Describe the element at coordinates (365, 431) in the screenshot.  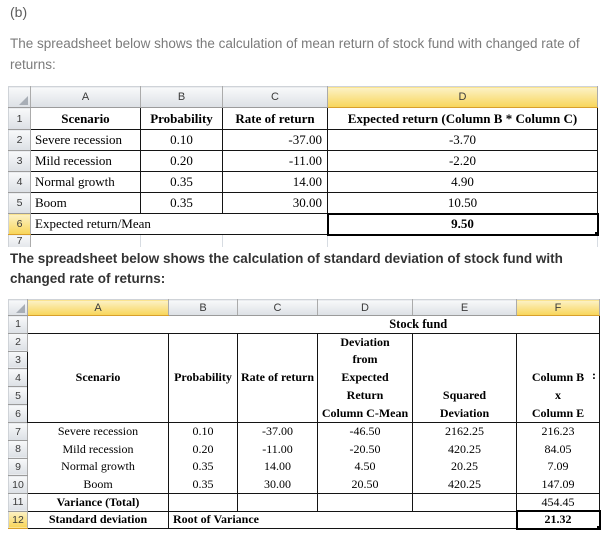
I see `cell: -46.50` at that location.